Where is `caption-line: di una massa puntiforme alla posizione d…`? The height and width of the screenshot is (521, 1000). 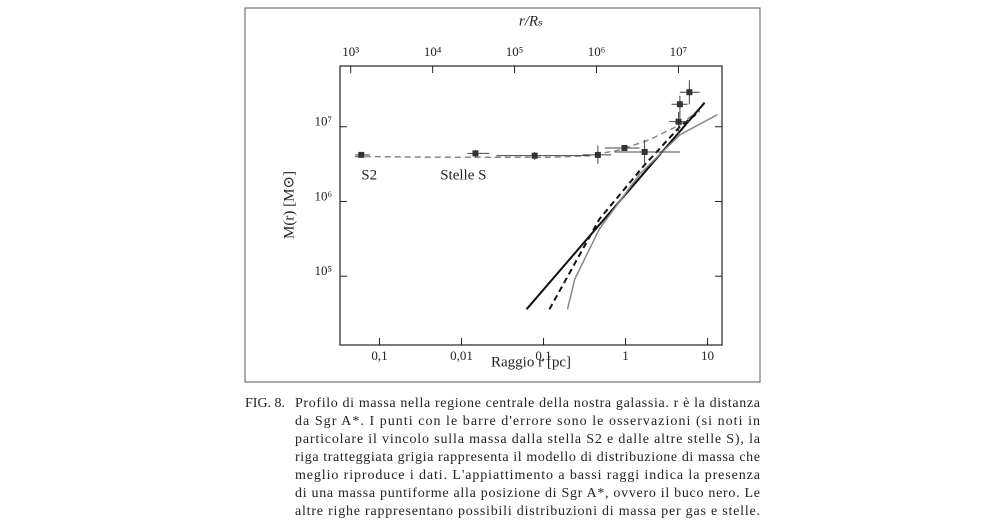
caption-line: di una massa puntiforme alla posizione d… is located at coordinates (527, 493).